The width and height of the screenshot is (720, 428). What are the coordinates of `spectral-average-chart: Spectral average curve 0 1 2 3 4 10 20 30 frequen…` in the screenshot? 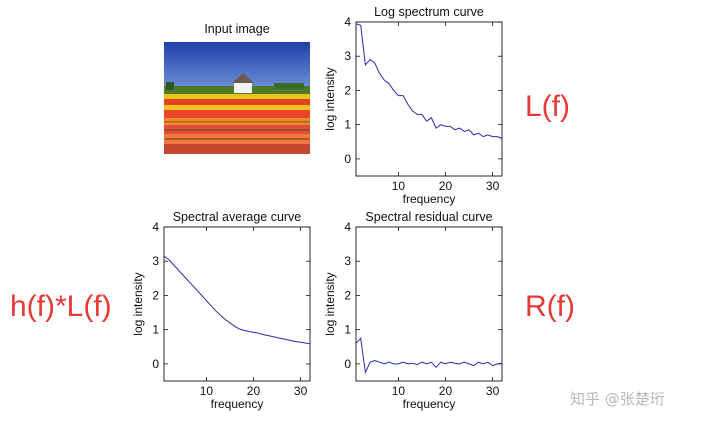 It's located at (221, 310).